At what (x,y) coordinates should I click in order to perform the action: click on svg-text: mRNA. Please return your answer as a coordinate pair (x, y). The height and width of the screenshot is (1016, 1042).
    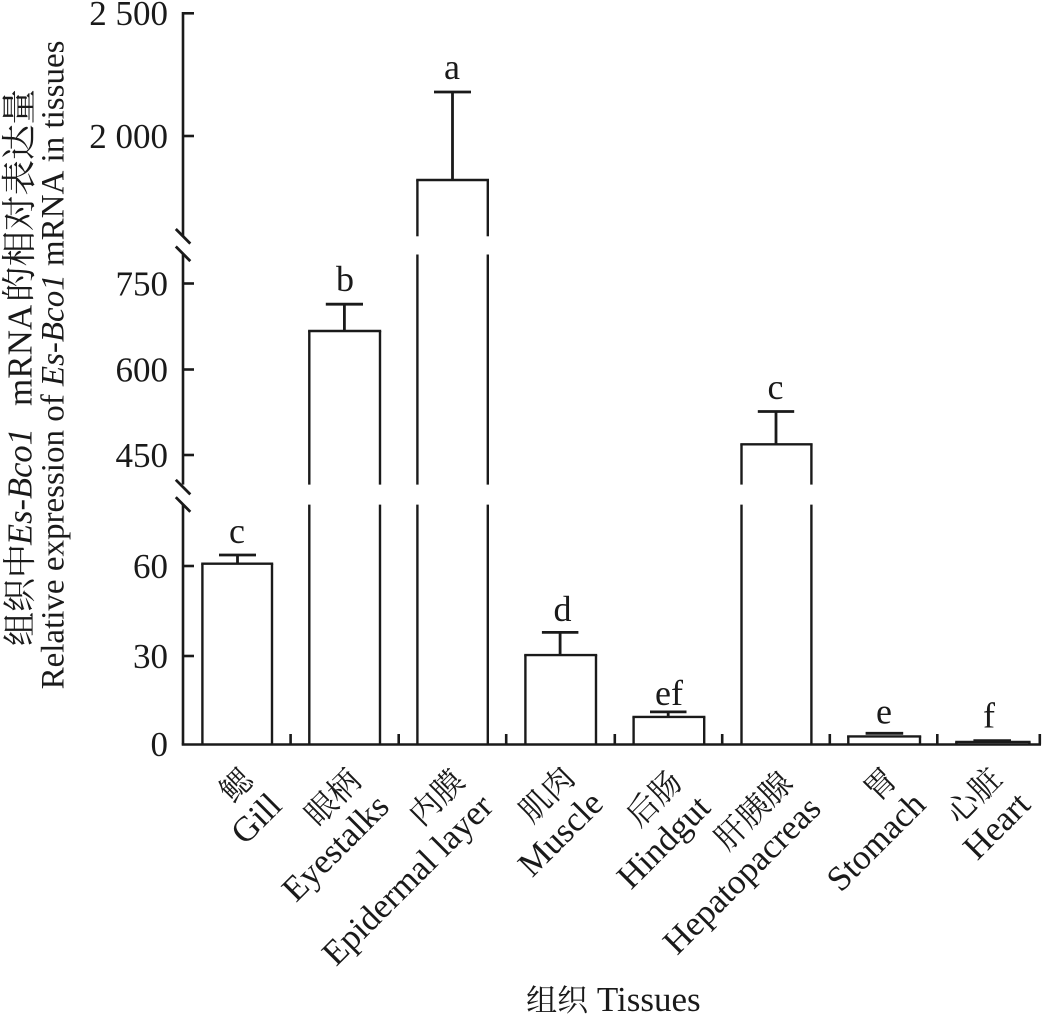
    Looking at the image, I should click on (20, 355).